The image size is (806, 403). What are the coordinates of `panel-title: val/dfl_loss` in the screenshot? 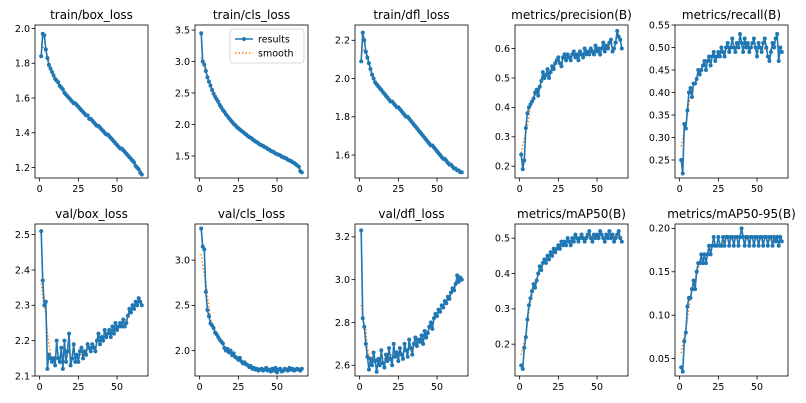 It's located at (411, 214).